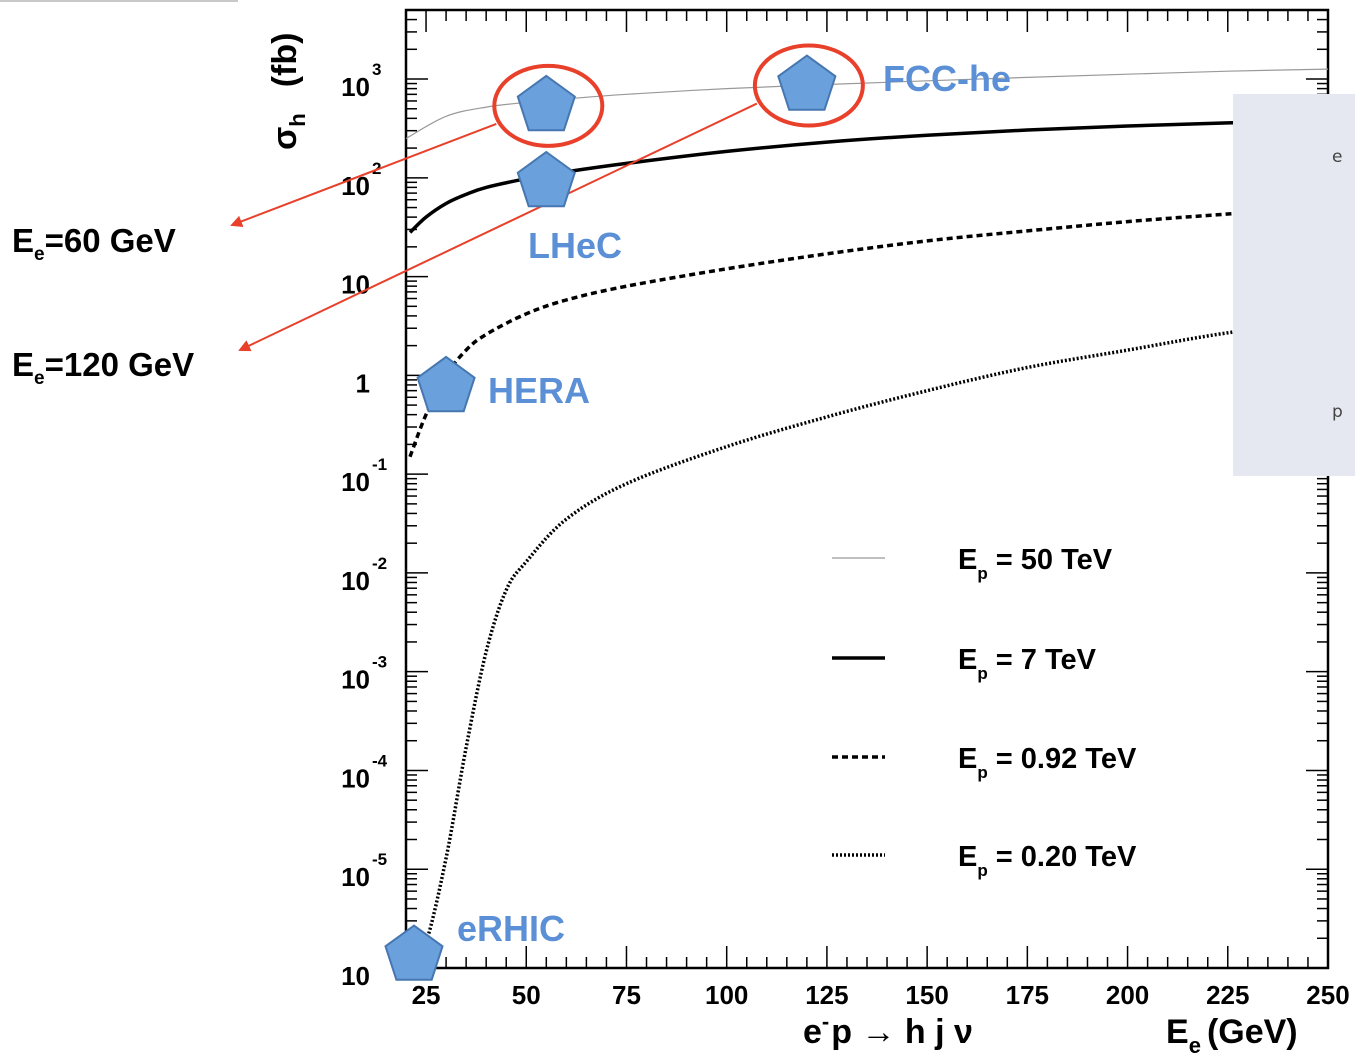  I want to click on process-pre: e, so click(812, 1032).